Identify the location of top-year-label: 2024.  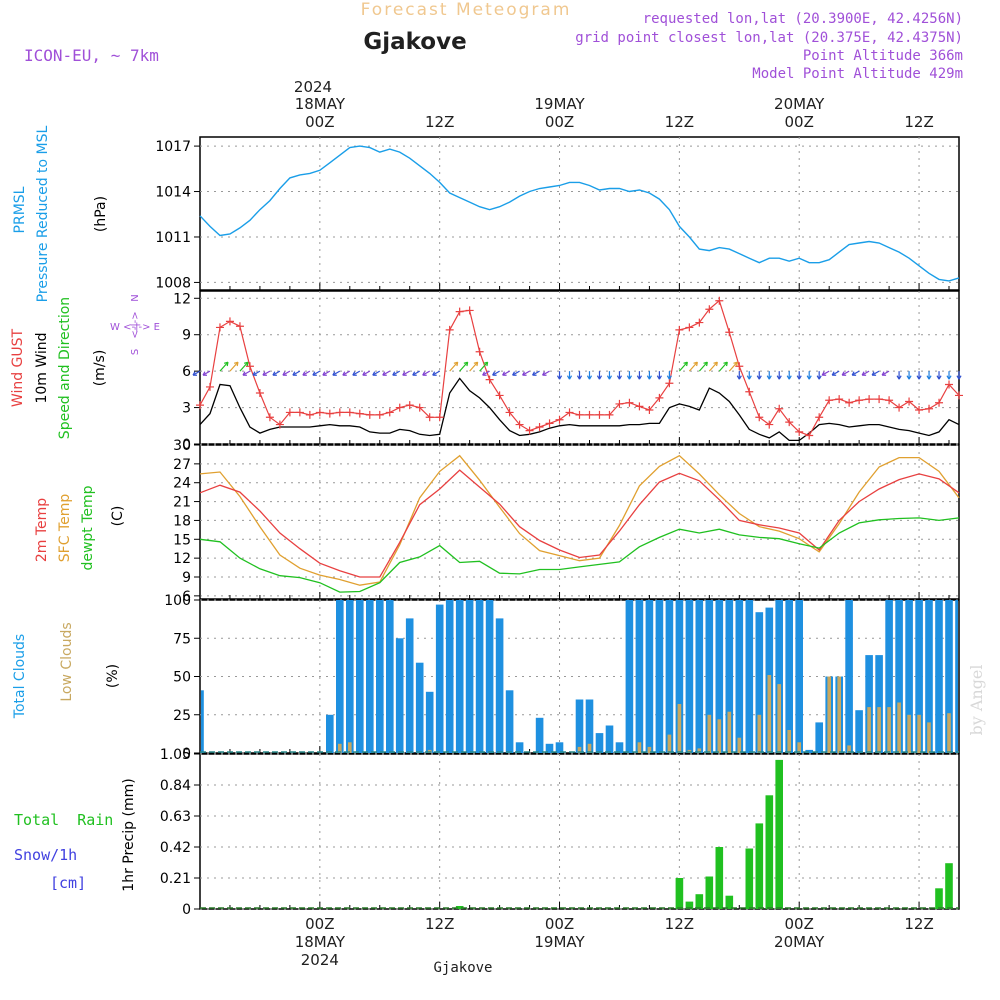
(313, 87).